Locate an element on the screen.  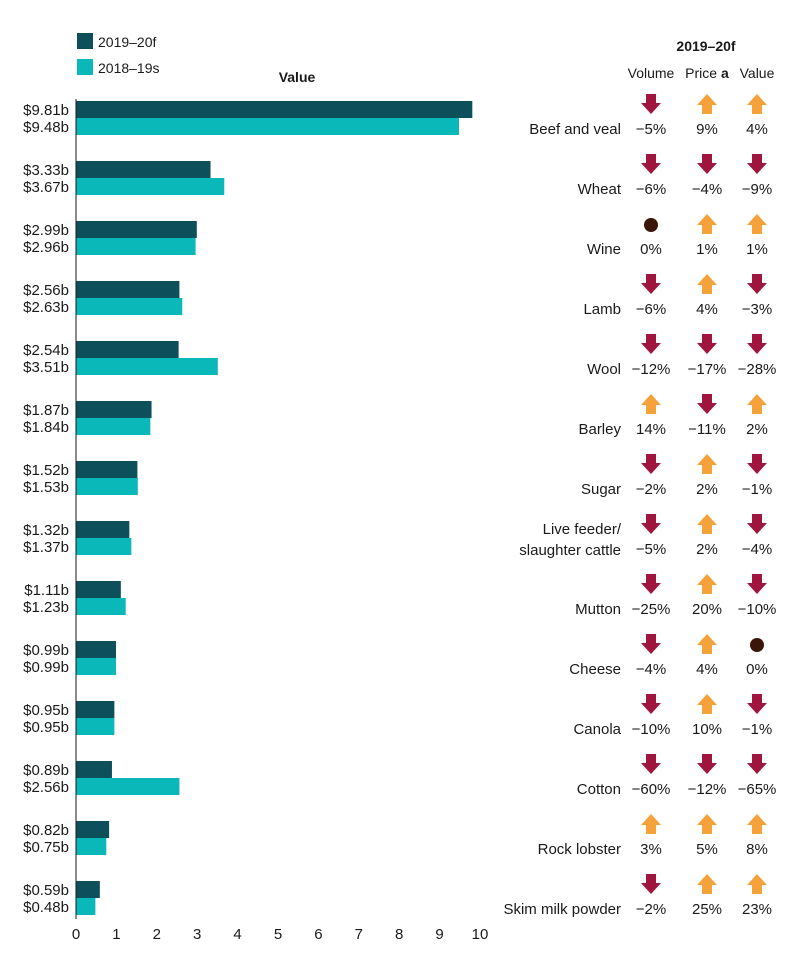
row-6-volume-change: −2% is located at coordinates (651, 489).